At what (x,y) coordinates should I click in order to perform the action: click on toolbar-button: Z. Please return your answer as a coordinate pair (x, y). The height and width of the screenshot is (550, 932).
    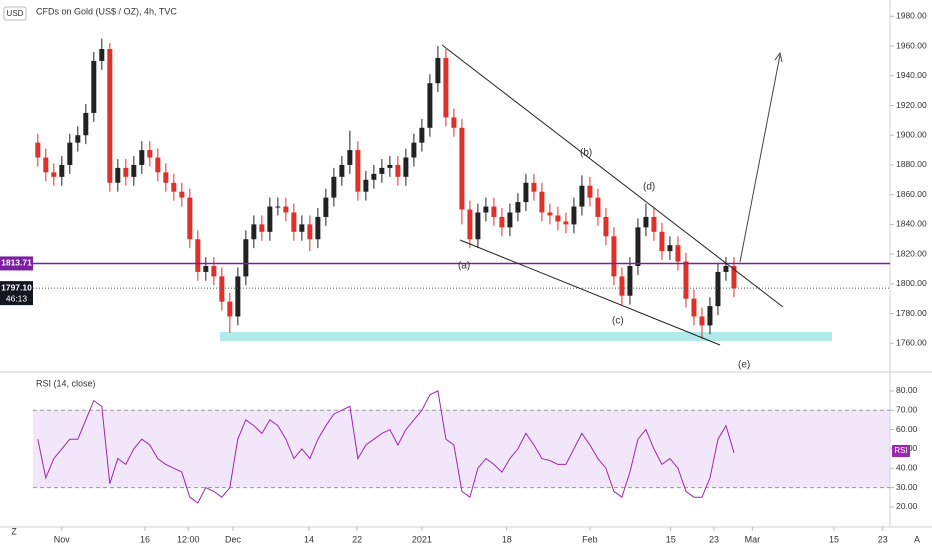
    Looking at the image, I should click on (14, 531).